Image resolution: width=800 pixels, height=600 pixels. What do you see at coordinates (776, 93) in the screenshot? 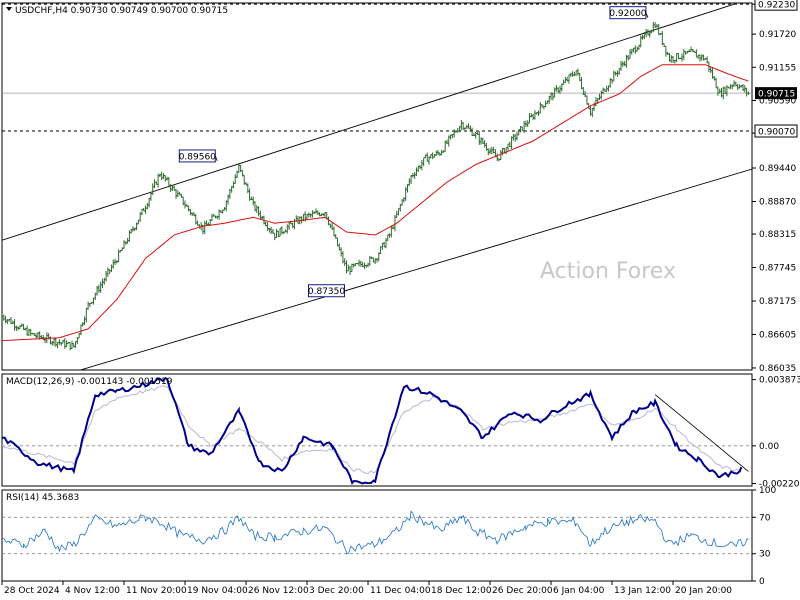
I see `current-price-box` at bounding box center [776, 93].